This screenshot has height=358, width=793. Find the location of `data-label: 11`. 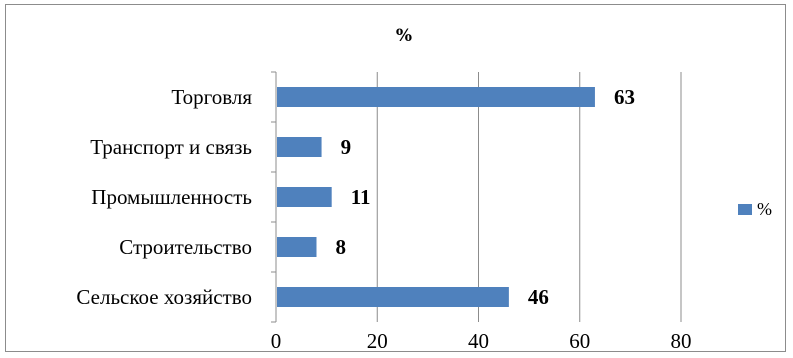

data-label: 11 is located at coordinates (361, 197).